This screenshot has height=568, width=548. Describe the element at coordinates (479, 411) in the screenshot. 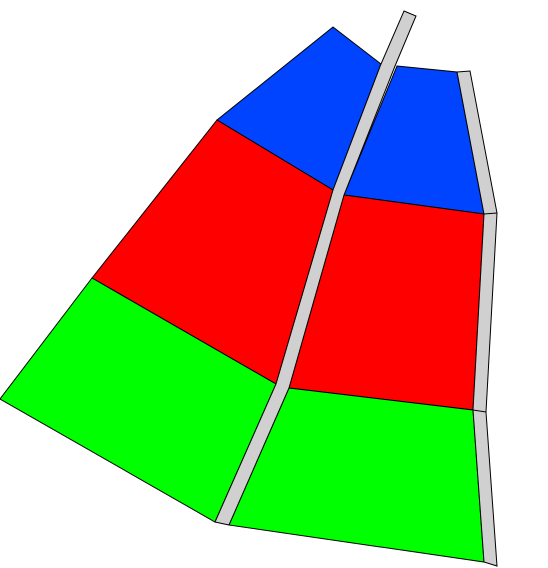

I see `right-strip-joint-lower` at that location.